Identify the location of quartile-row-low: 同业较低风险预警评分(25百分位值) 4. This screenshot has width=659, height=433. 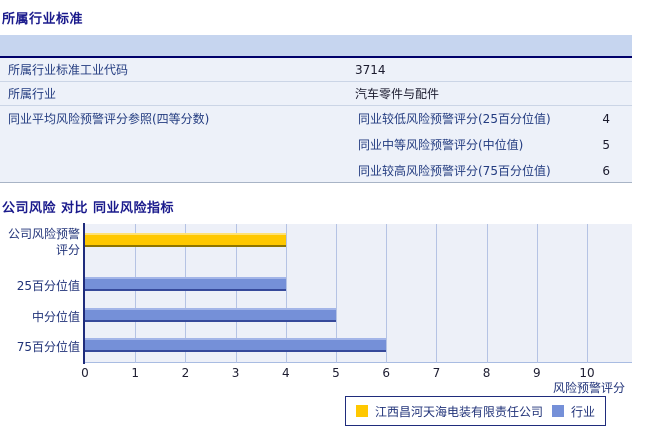
(482, 119).